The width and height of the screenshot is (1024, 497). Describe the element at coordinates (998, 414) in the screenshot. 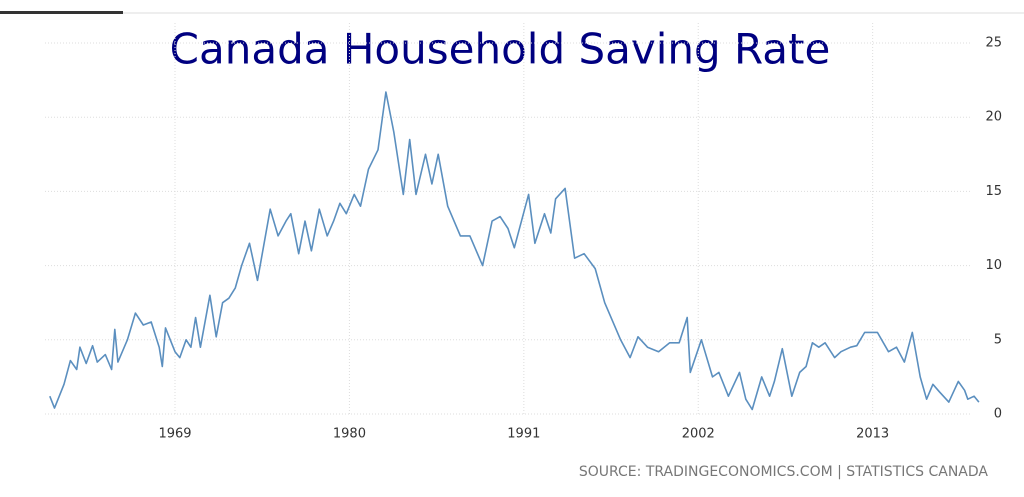

I see `y-tick-label: 0` at that location.